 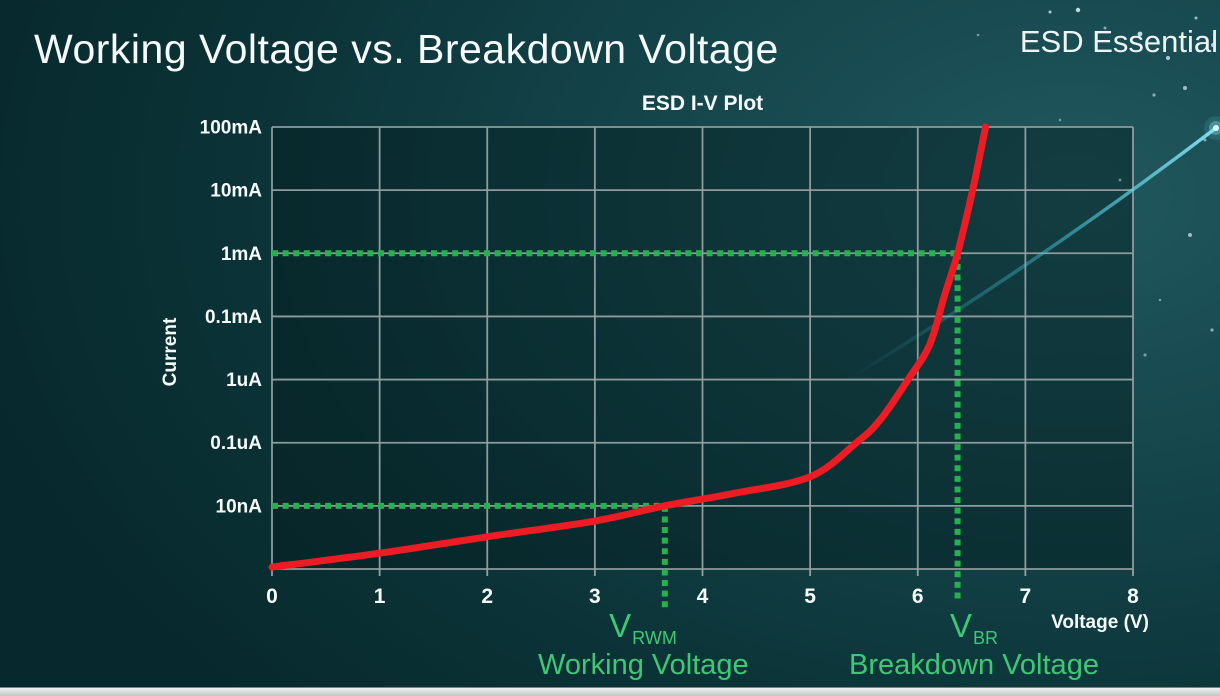 What do you see at coordinates (1026, 596) in the screenshot?
I see `x-tick-label: 7` at bounding box center [1026, 596].